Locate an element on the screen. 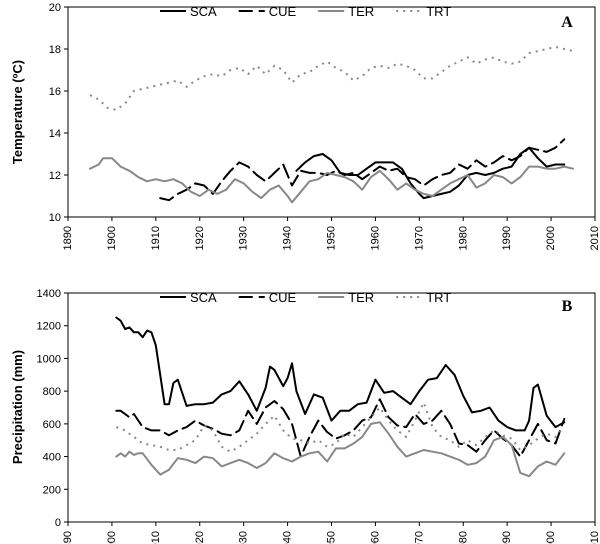 The image size is (600, 544). panel-a-label: A is located at coordinates (567, 22).